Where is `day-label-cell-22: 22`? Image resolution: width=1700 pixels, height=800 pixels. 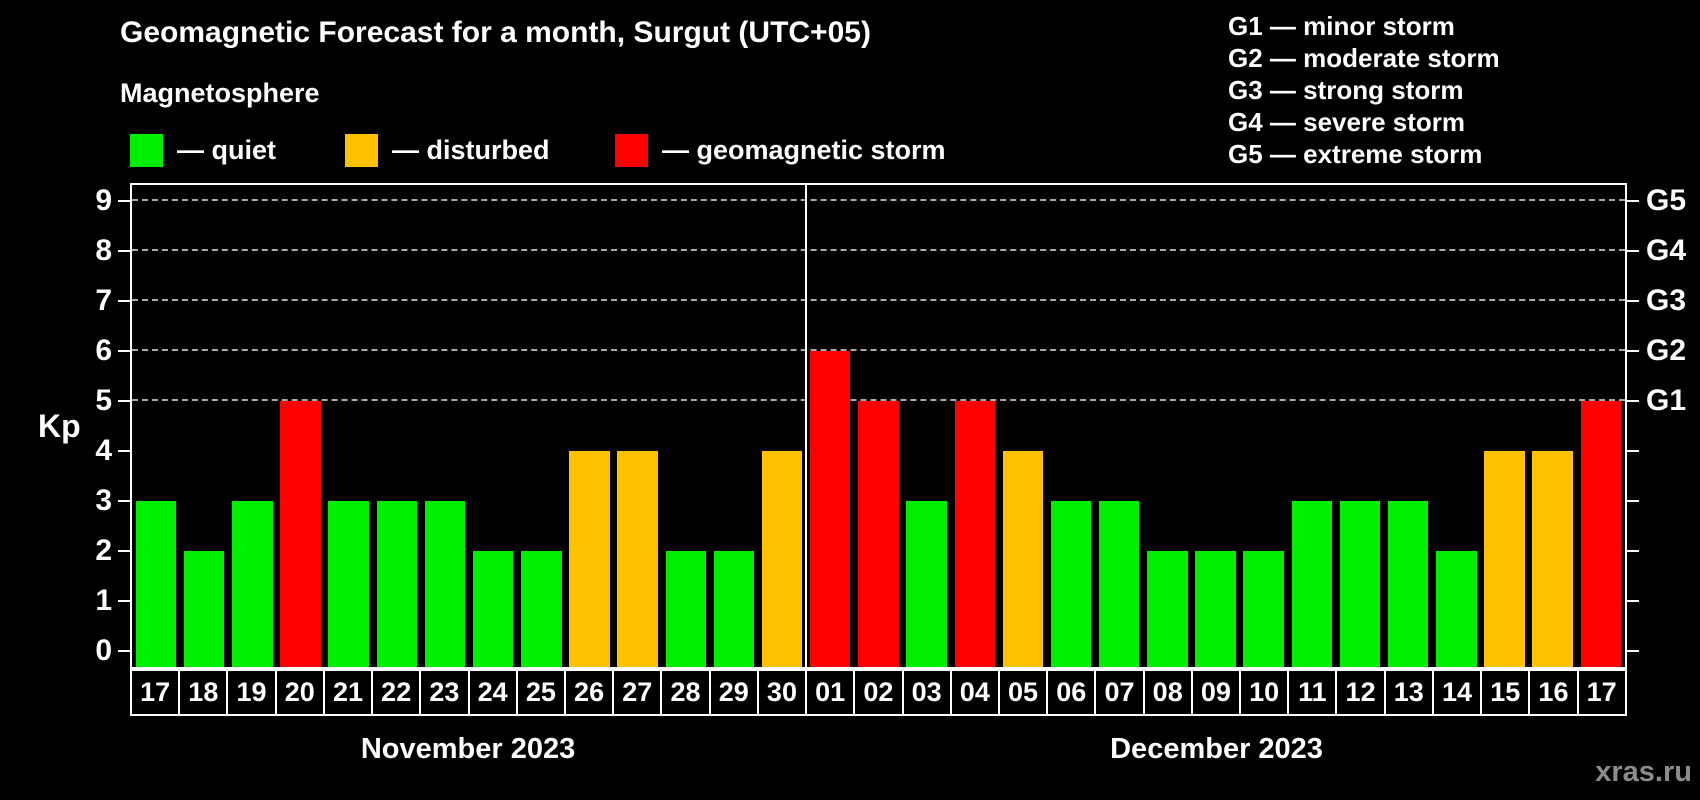
day-label-cell-22: 22 is located at coordinates (396, 692).